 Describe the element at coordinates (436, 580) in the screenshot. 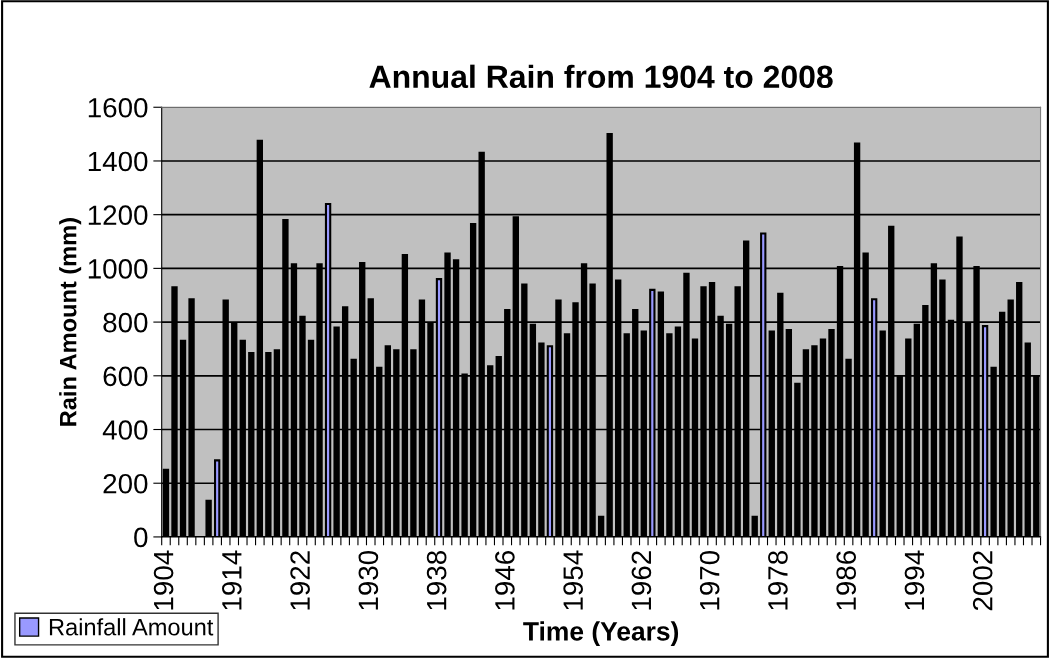

I see `x-tick-label: 1938` at that location.